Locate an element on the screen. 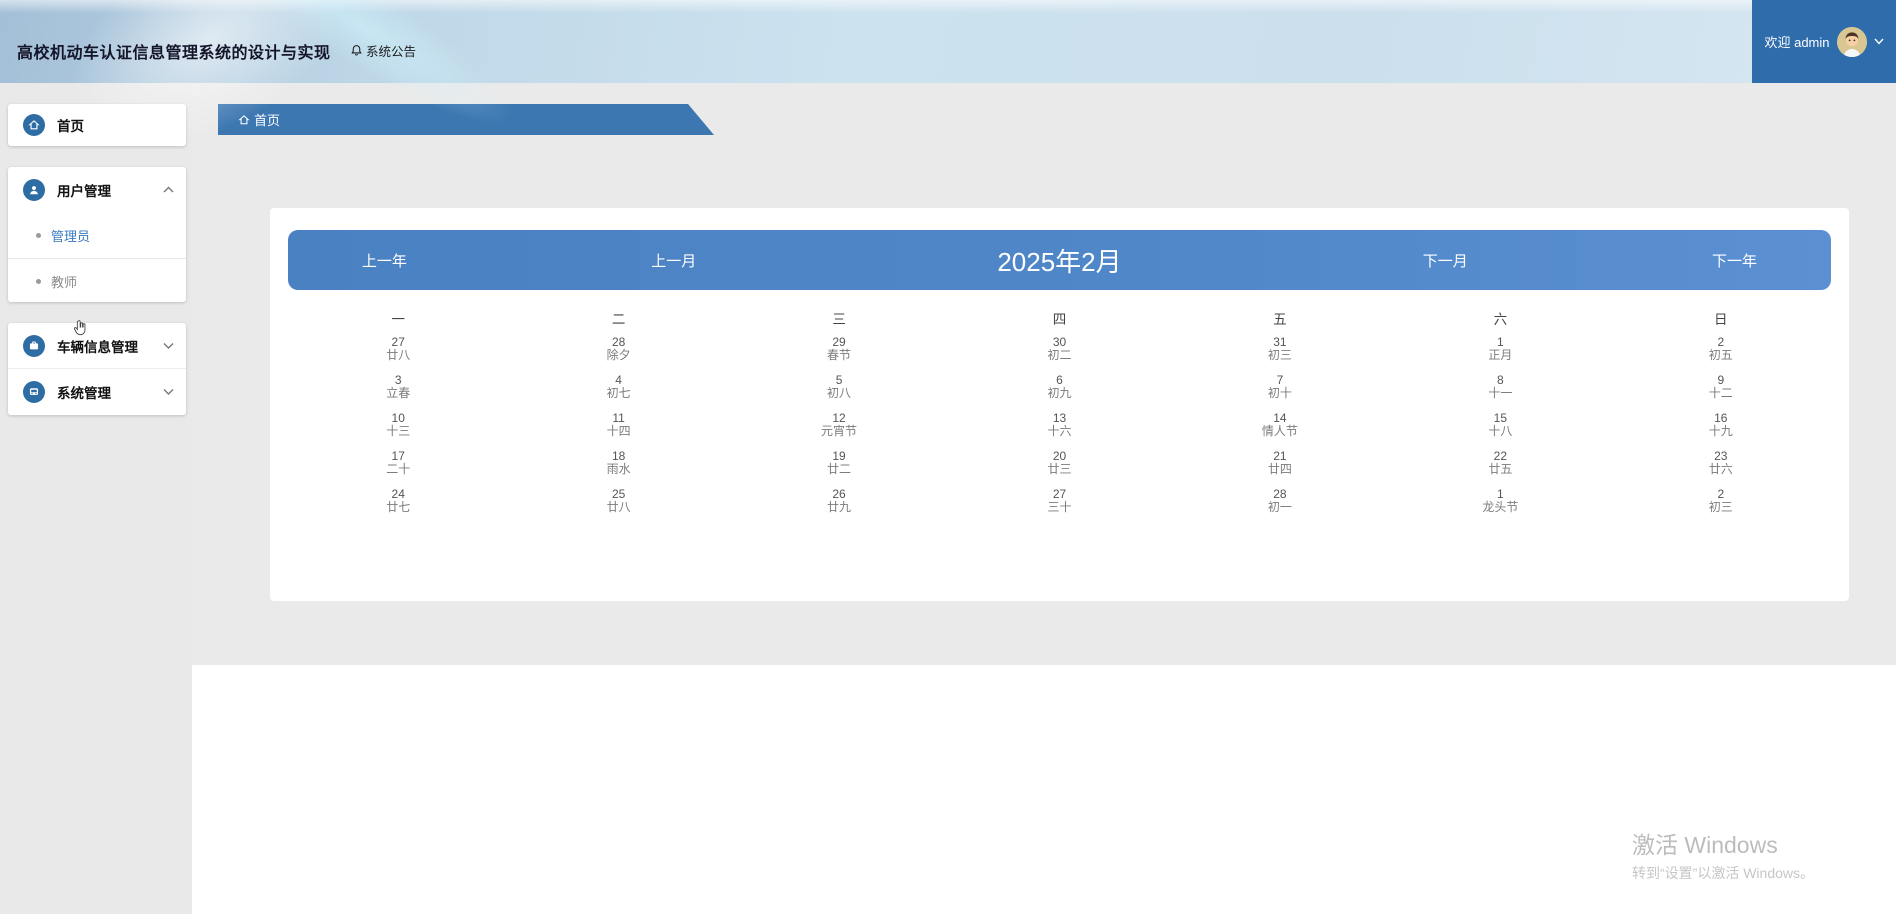 The image size is (1896, 914). lunar-label: 十二 is located at coordinates (1720, 393).